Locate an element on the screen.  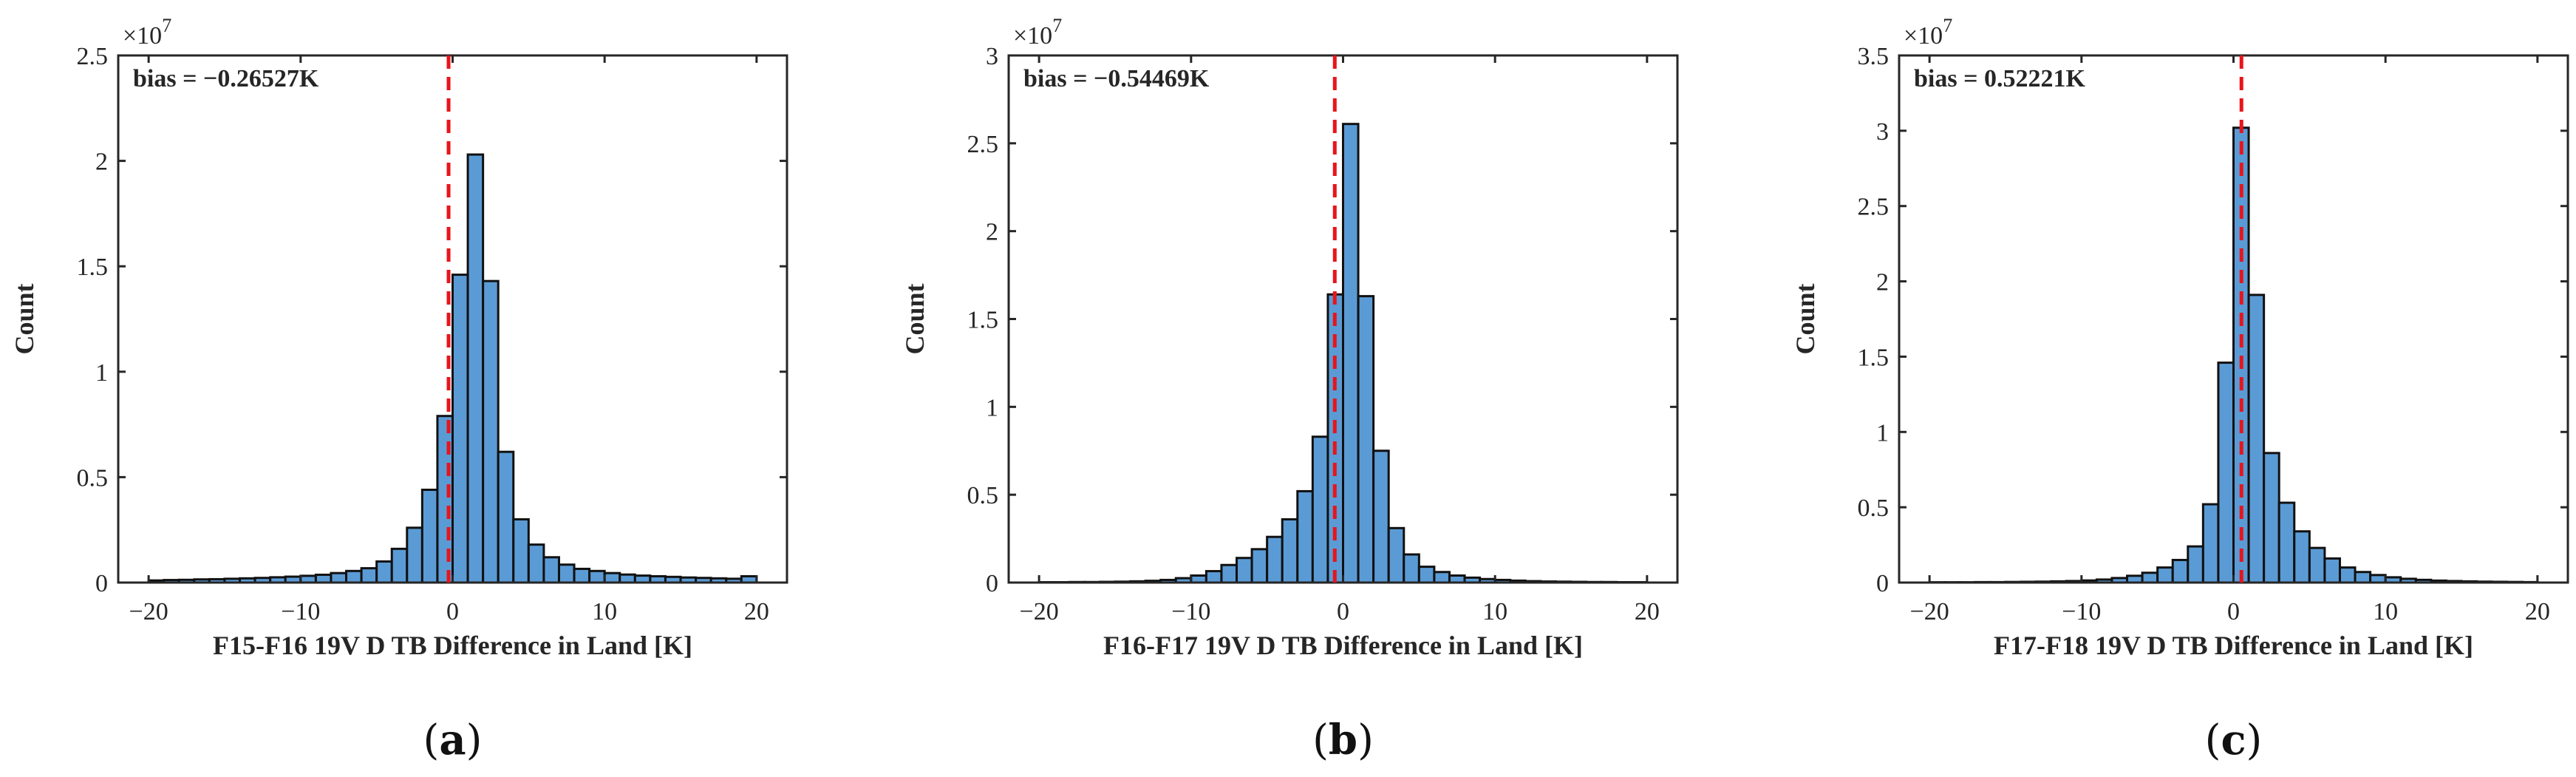
panel-caption: (a) is located at coordinates (452, 740).